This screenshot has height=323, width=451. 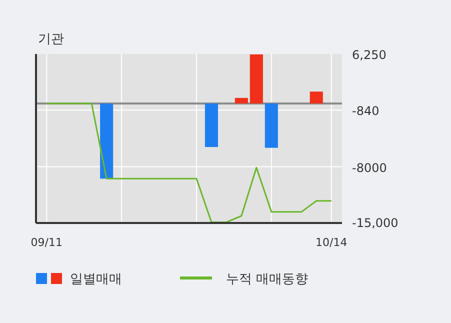 What do you see at coordinates (369, 55) in the screenshot?
I see `y-tick-label: 6,250` at bounding box center [369, 55].